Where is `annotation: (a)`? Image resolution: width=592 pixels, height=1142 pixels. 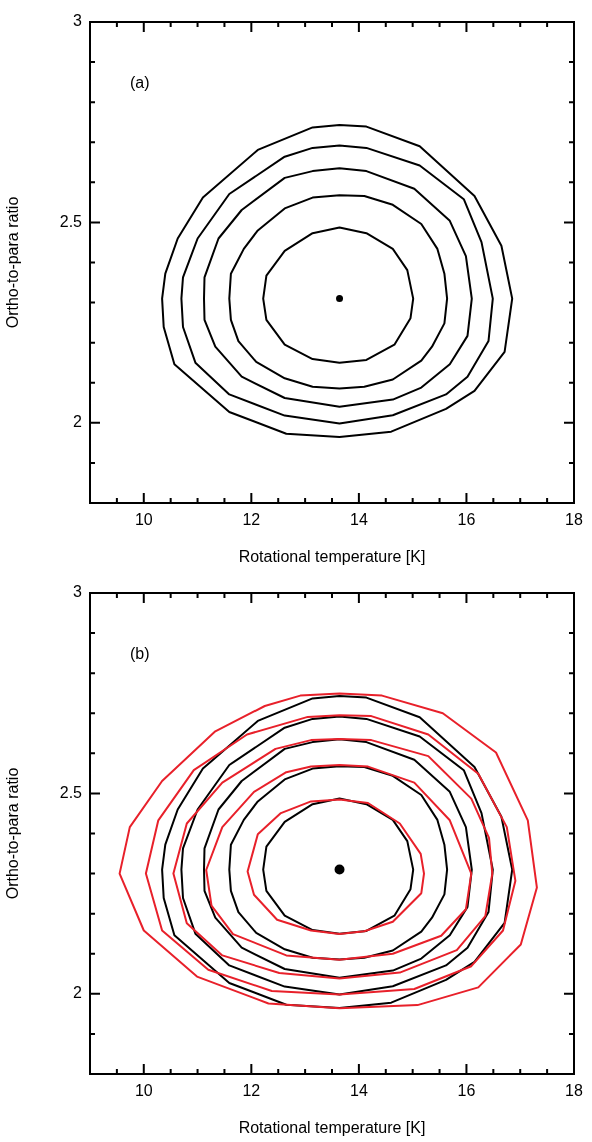
annotation: (a) is located at coordinates (140, 83).